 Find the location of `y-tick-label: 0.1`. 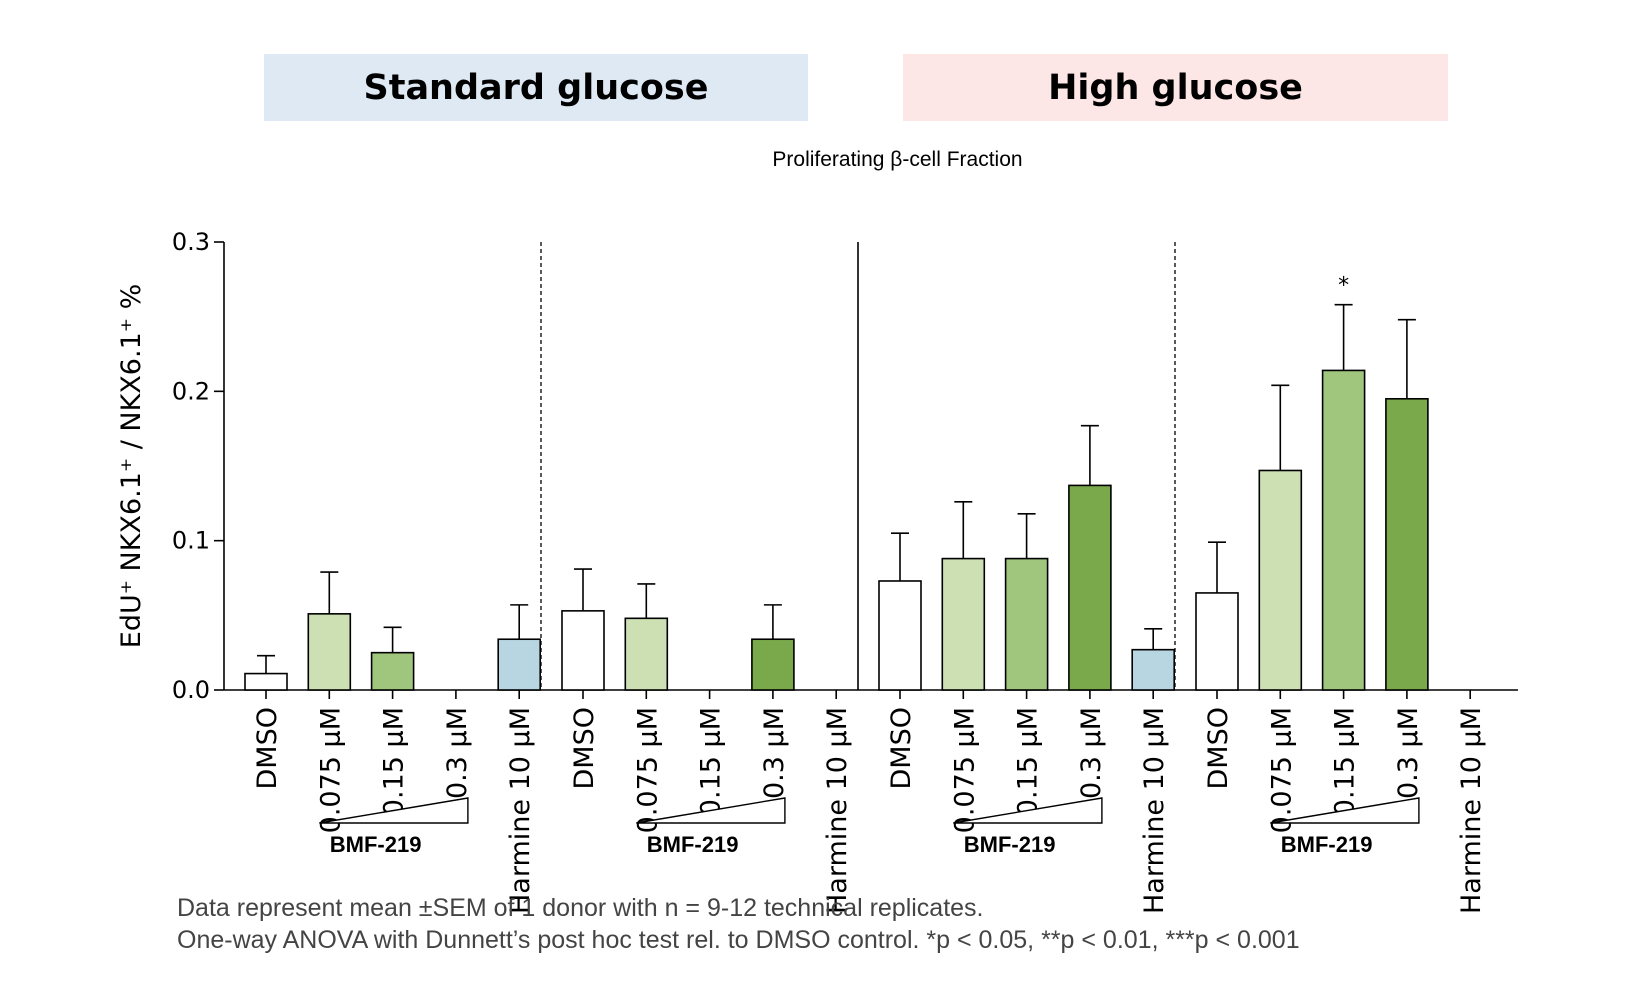

y-tick-label: 0.1 is located at coordinates (191, 541).